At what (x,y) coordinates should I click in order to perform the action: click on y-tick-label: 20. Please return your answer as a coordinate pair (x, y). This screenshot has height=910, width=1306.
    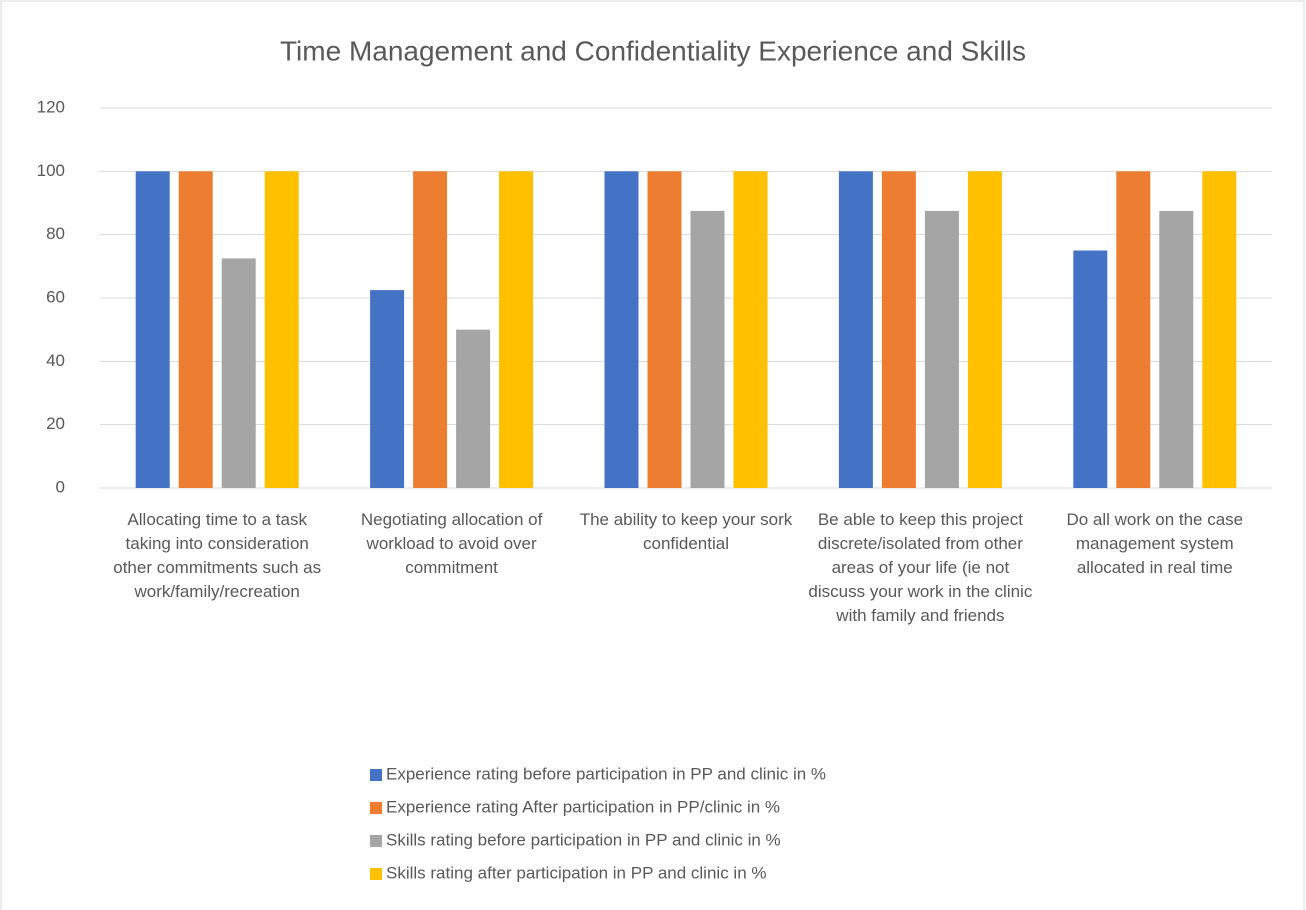
    Looking at the image, I should click on (55, 423).